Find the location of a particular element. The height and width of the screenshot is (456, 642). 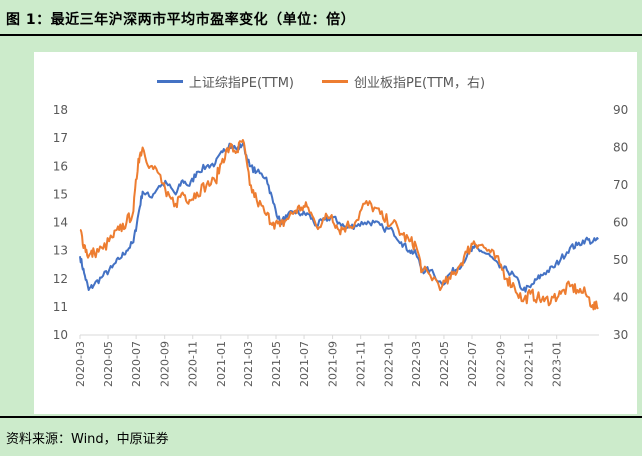

x-tick-label-5: 2021-01 is located at coordinates (221, 364).